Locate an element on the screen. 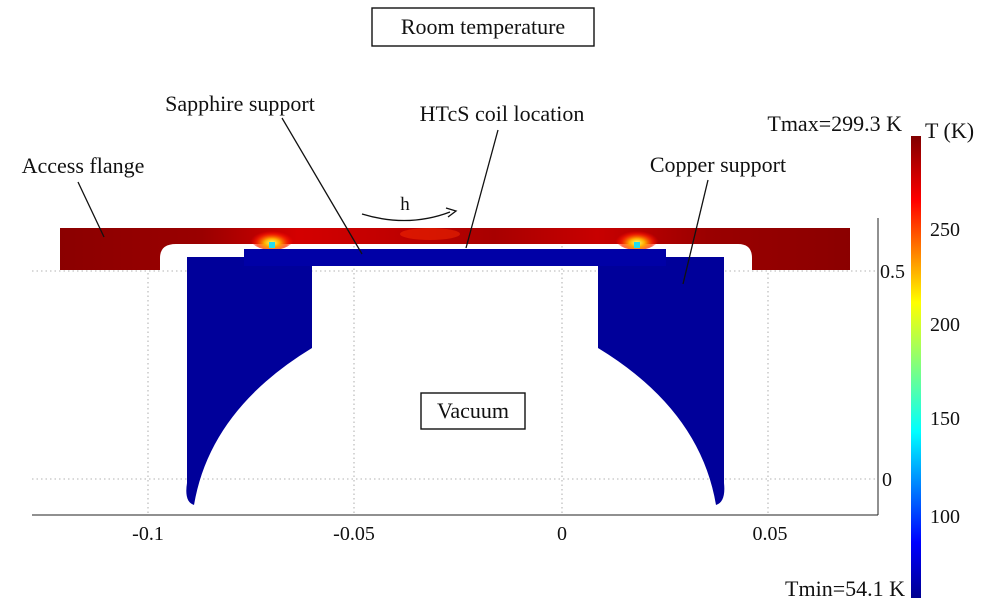 The image size is (988, 603). sapphire-support is located at coordinates (455, 257).